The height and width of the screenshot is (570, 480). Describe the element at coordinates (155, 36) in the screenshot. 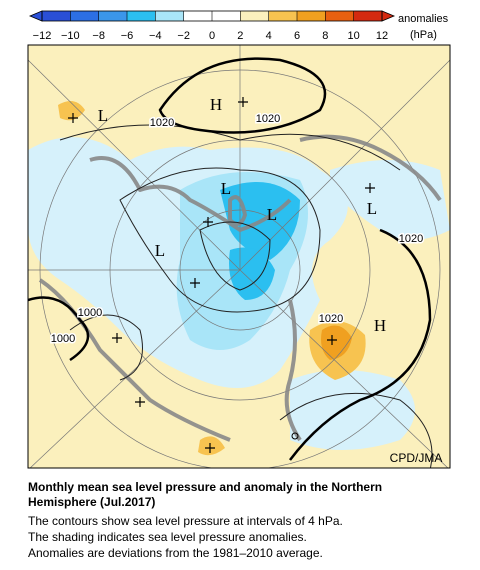

I see `colorbar-tick-label: −4` at that location.